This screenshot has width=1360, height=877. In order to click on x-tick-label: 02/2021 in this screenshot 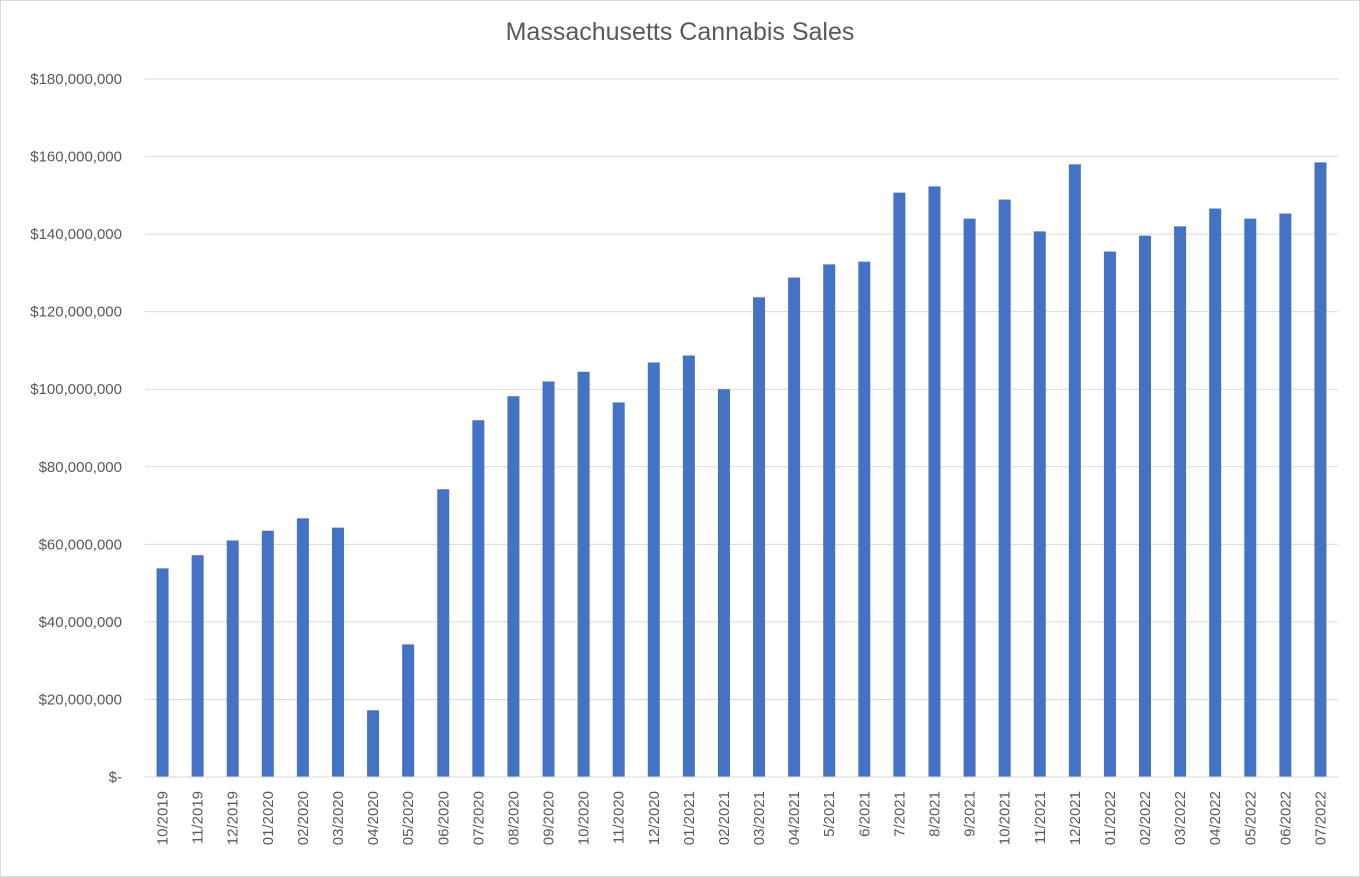, I will do `click(724, 818)`.